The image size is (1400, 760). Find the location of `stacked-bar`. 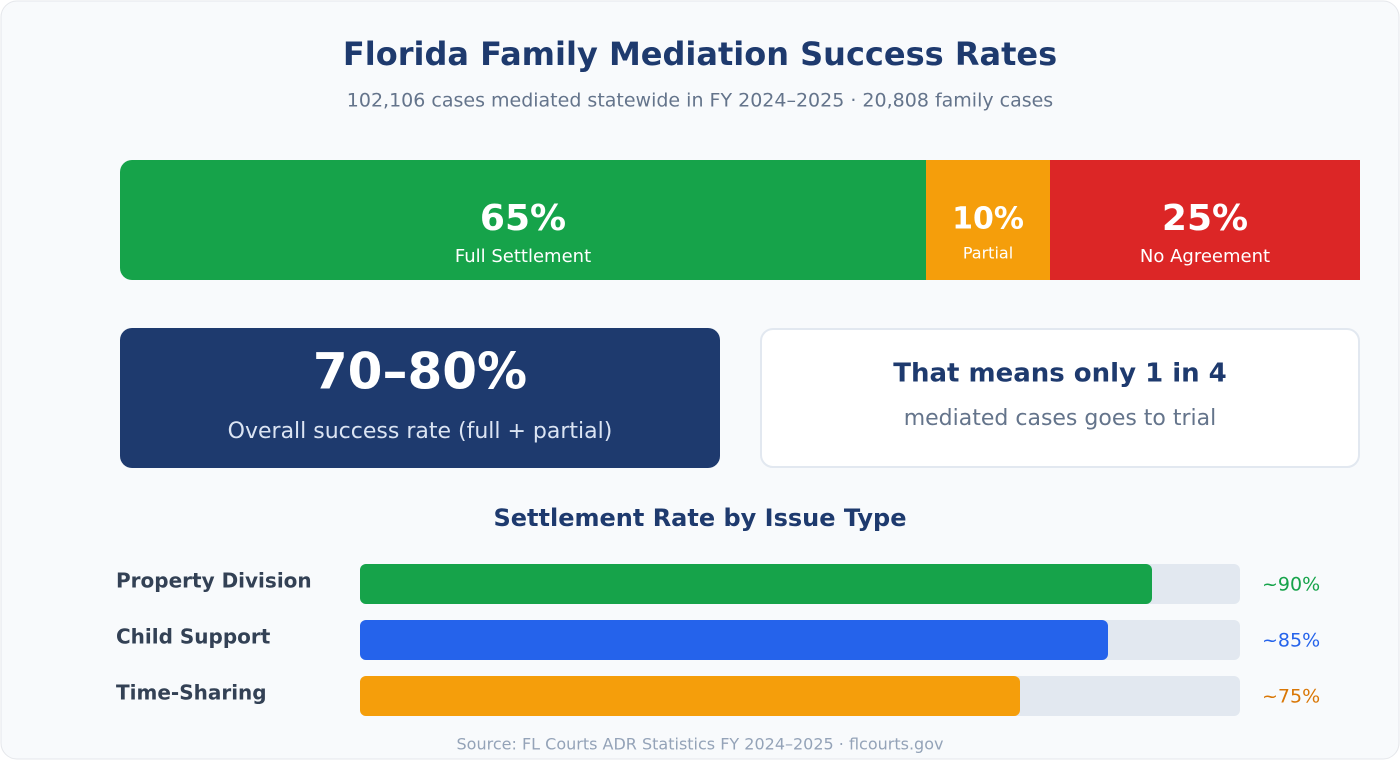

stacked-bar is located at coordinates (740, 220).